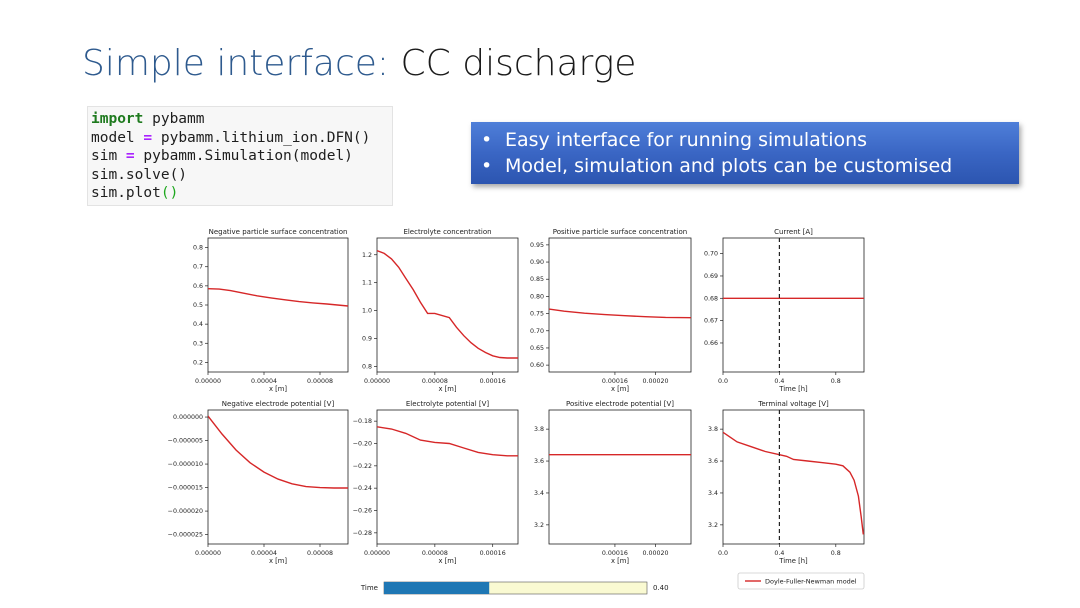 This screenshot has width=1080, height=608. I want to click on bullet-item: Easy interface for running simulations, so click(749, 140).